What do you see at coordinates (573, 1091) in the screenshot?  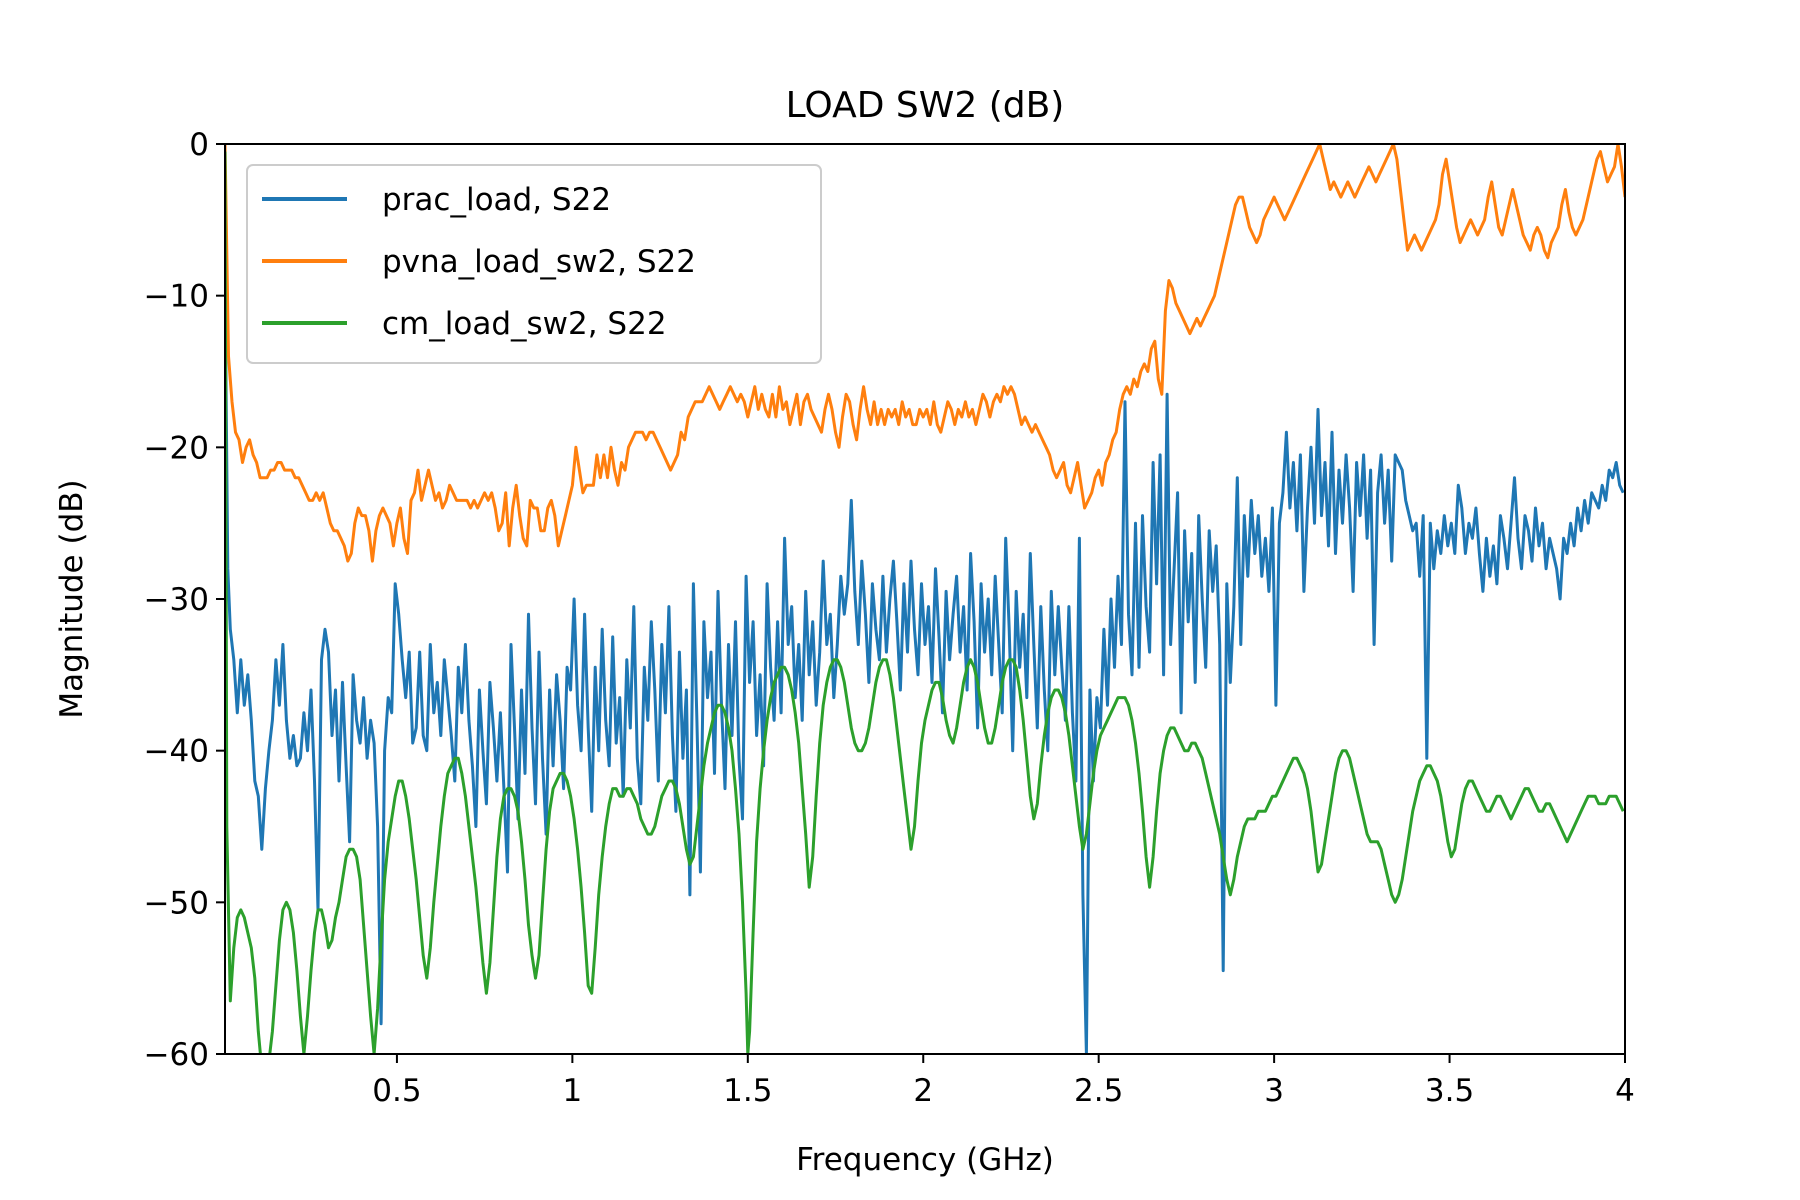 I see `x-tick-label: 1` at bounding box center [573, 1091].